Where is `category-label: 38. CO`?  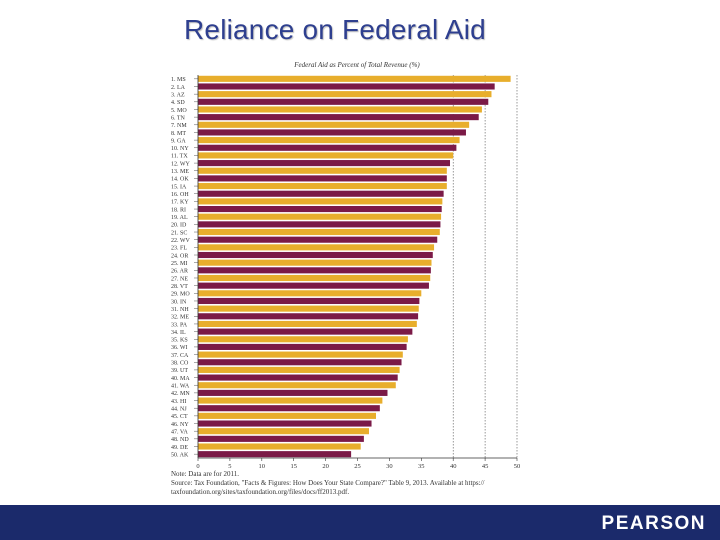
category-label: 38. CO is located at coordinates (180, 364).